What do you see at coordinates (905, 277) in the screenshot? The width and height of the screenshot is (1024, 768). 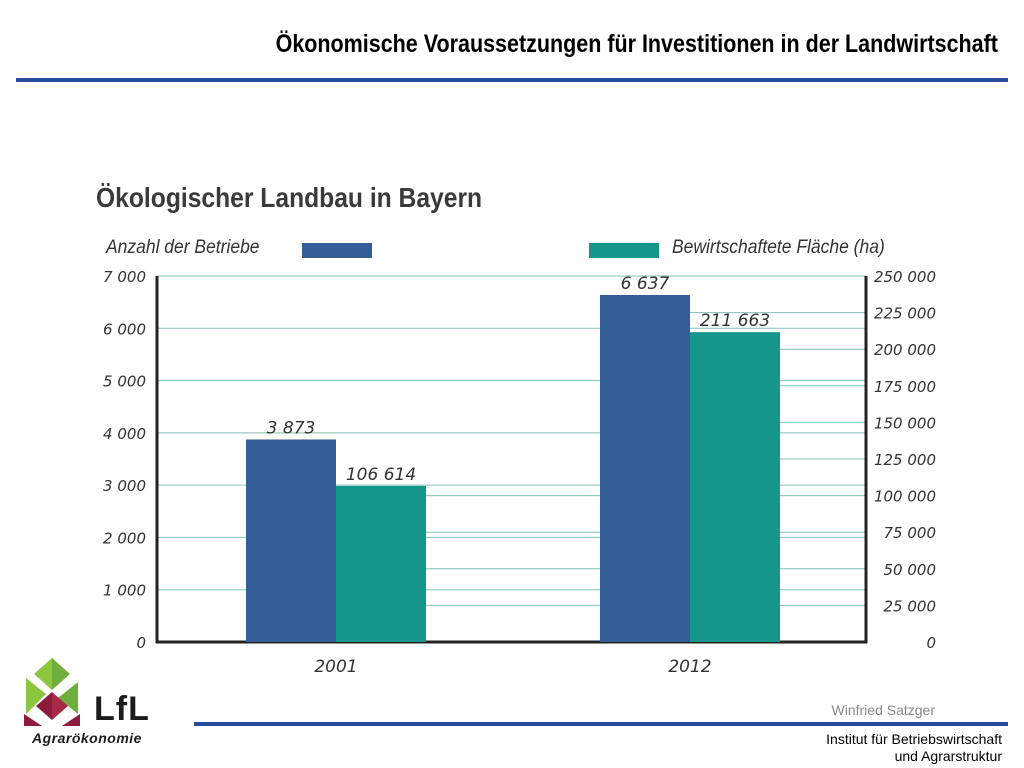 I see `right-tick-label: 250 000` at bounding box center [905, 277].